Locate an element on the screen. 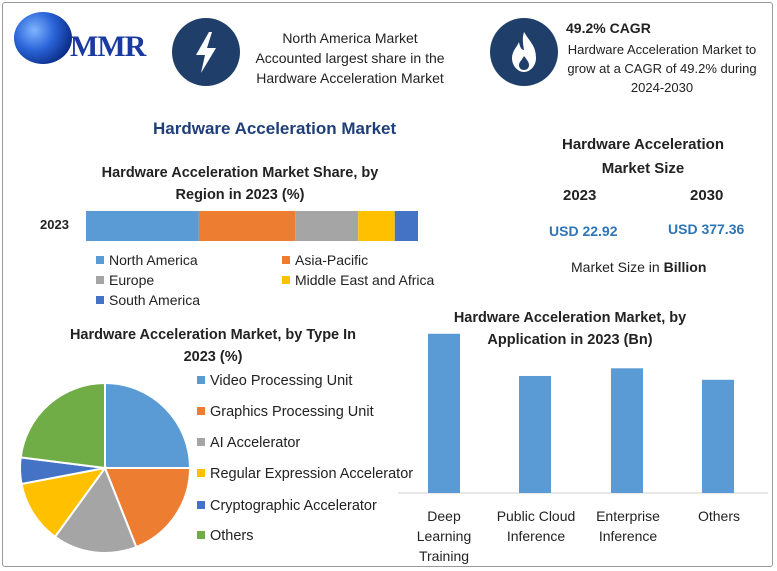  region-bar-segment-south-america is located at coordinates (406, 226).